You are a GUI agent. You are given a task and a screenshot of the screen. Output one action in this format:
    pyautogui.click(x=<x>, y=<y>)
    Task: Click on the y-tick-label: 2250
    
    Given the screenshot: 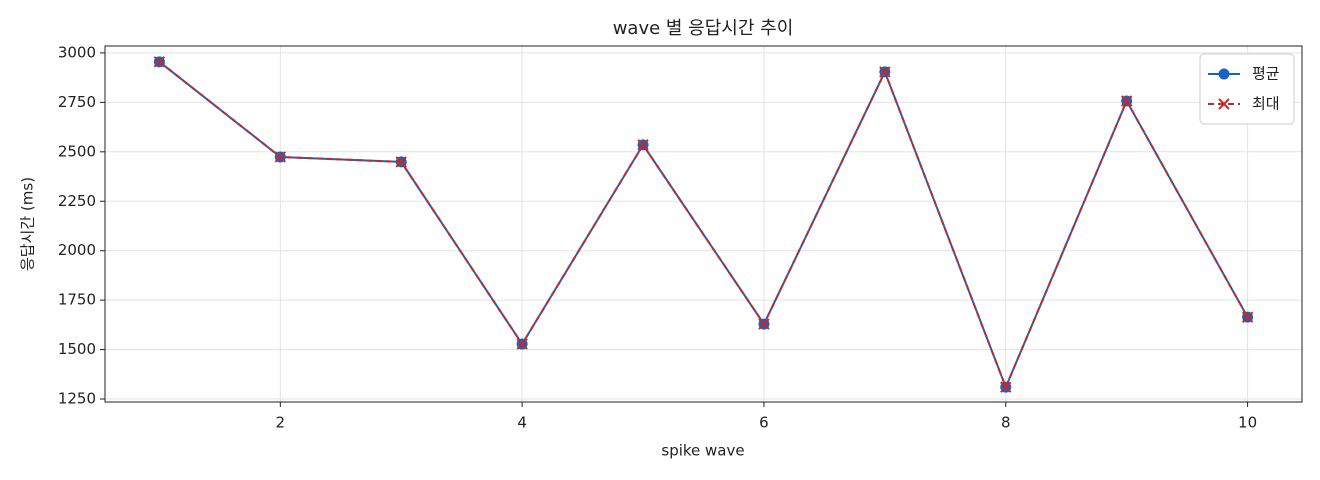 What is the action you would take?
    pyautogui.click(x=77, y=201)
    